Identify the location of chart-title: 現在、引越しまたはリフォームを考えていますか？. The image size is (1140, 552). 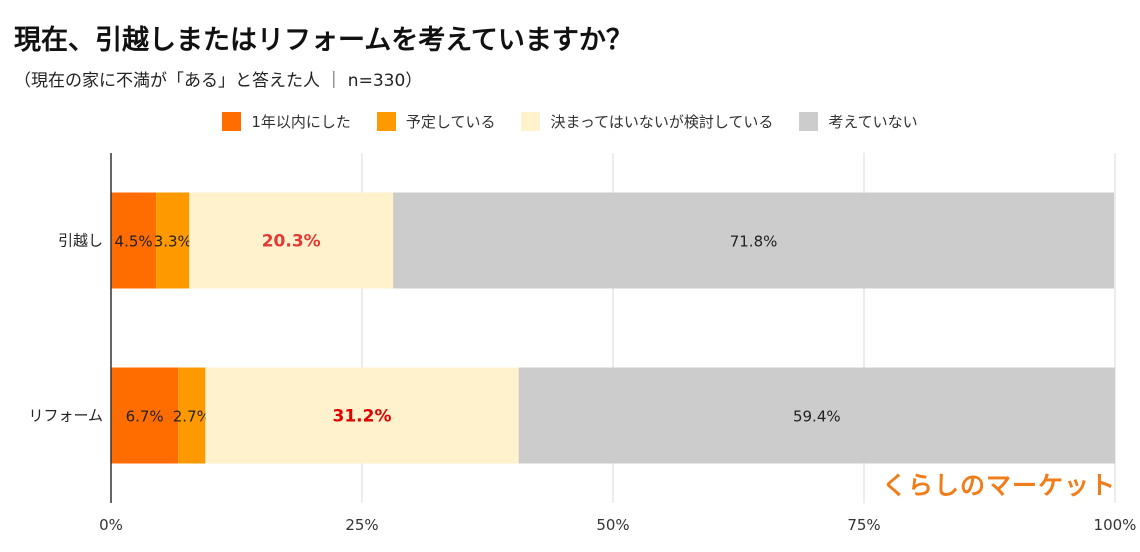
(323, 40).